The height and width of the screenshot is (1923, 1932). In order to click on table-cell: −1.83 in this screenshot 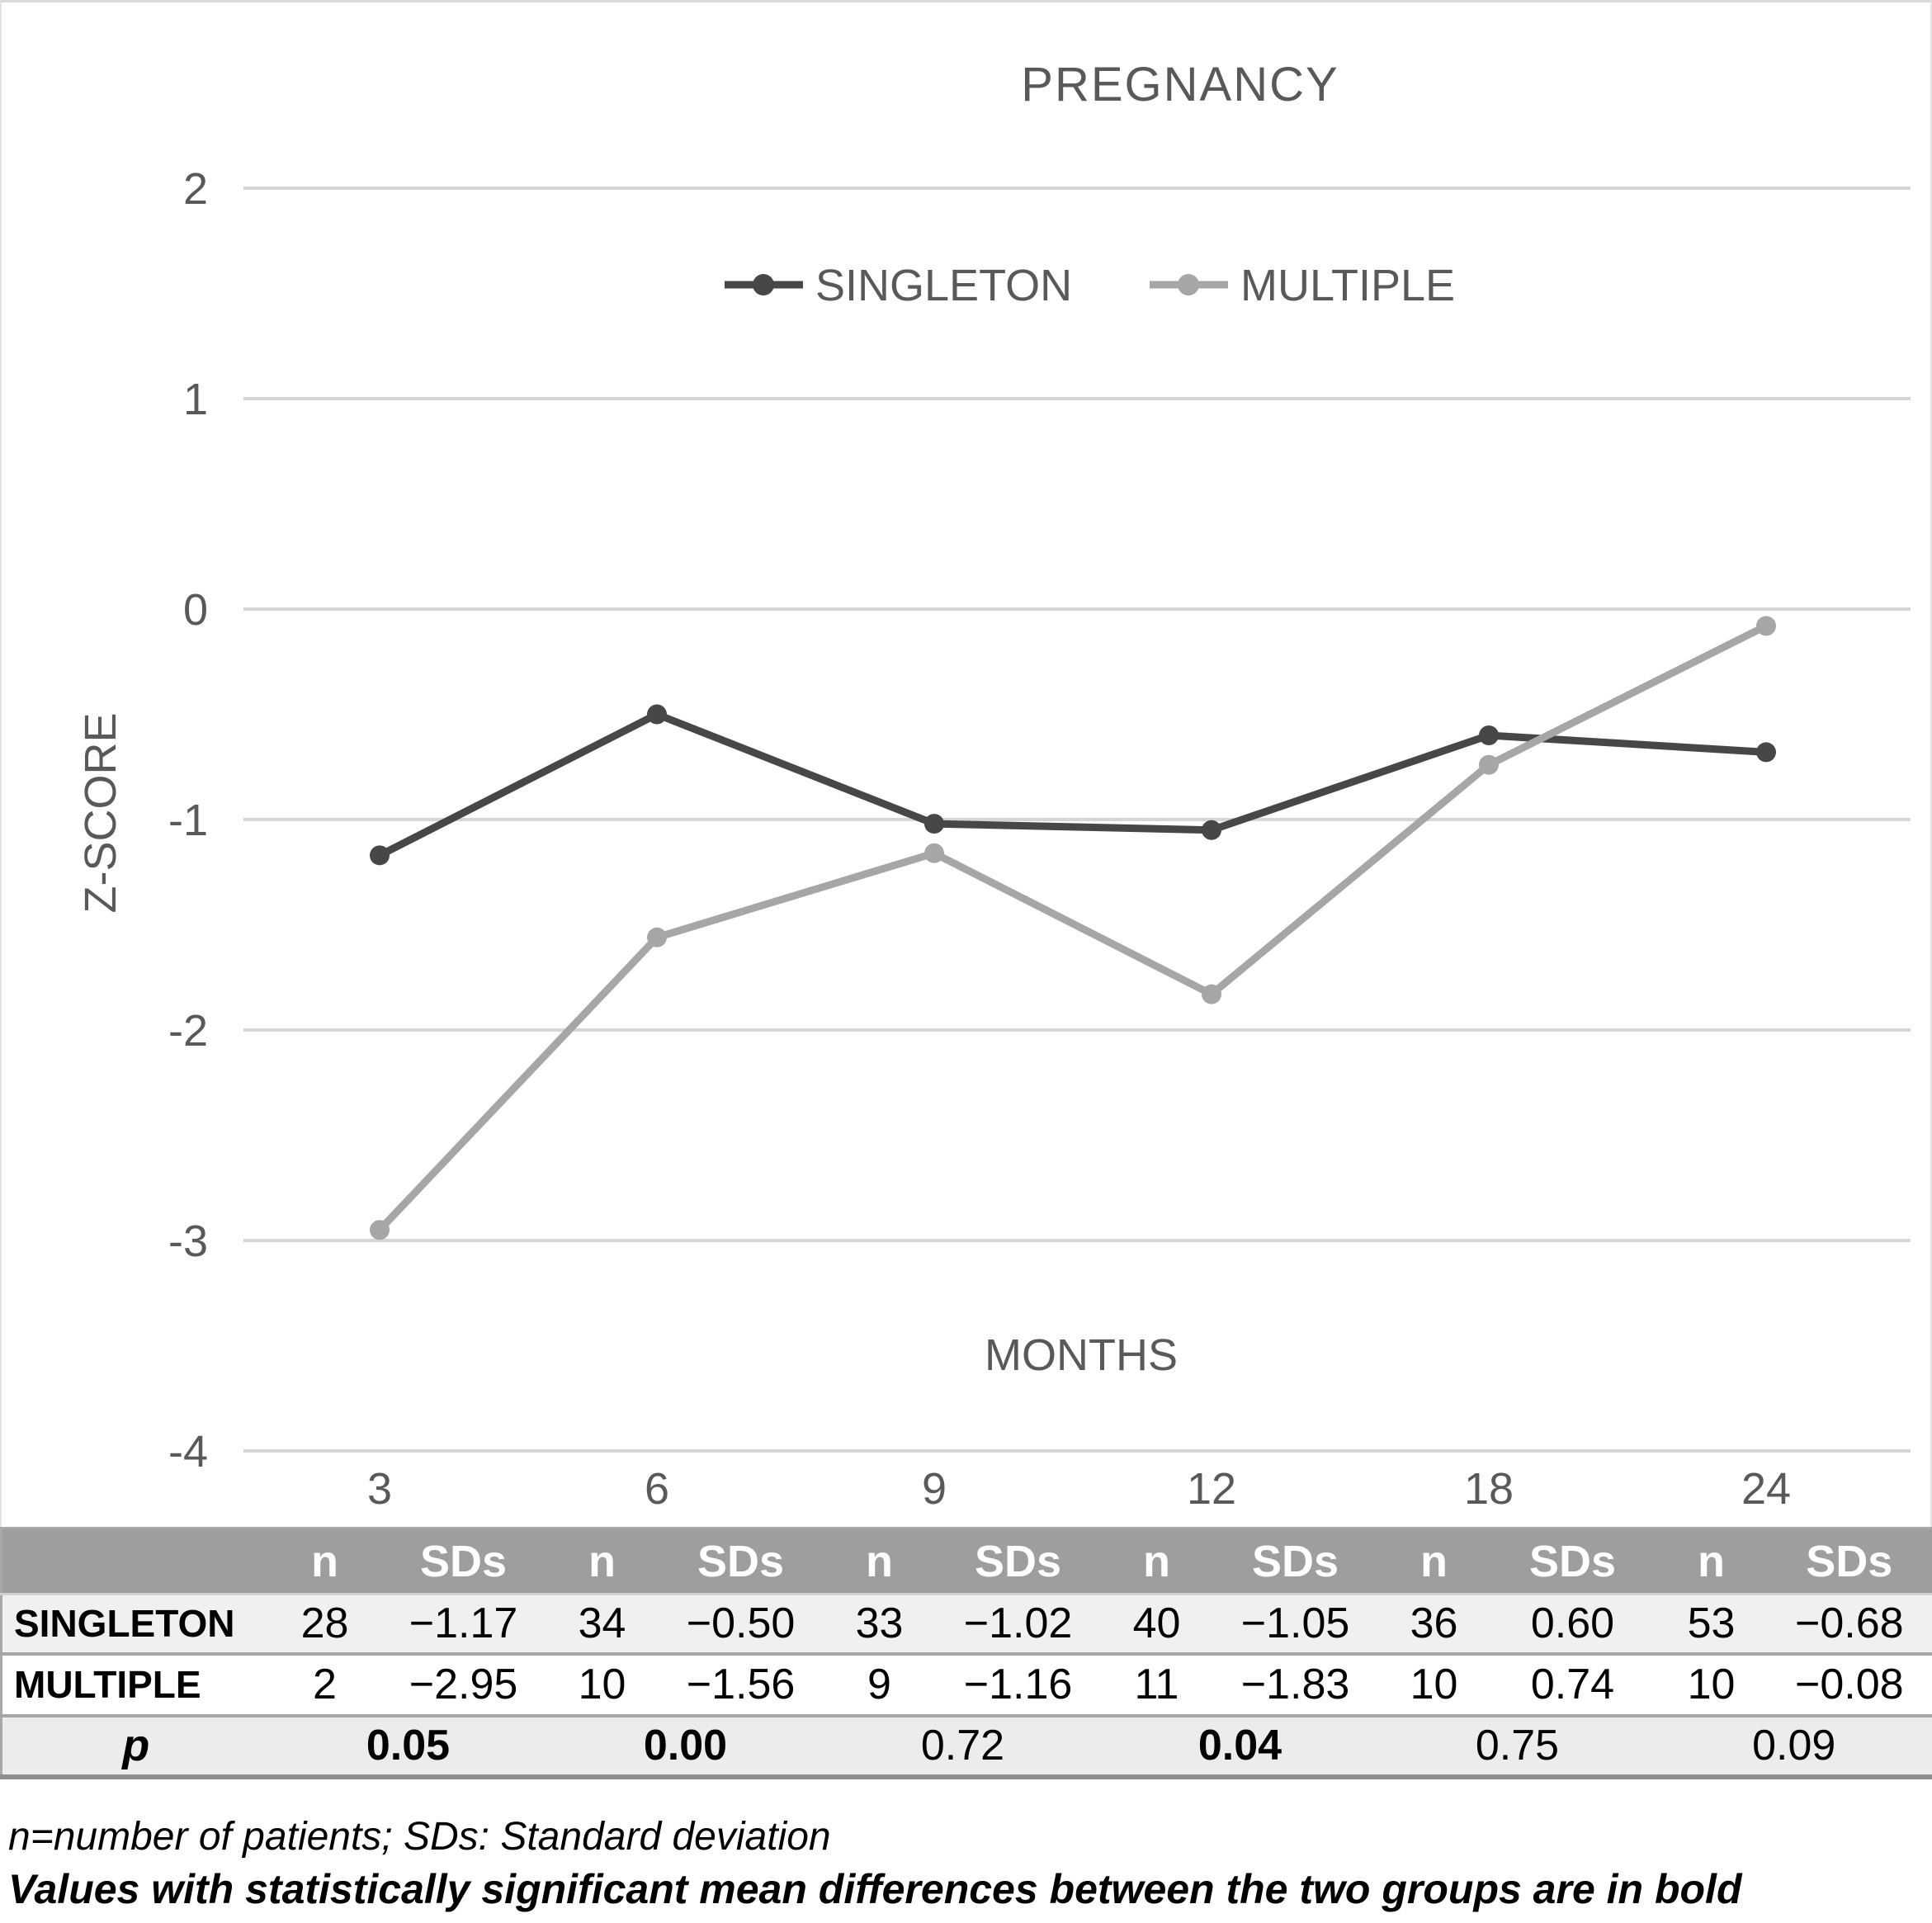, I will do `click(1295, 1684)`.